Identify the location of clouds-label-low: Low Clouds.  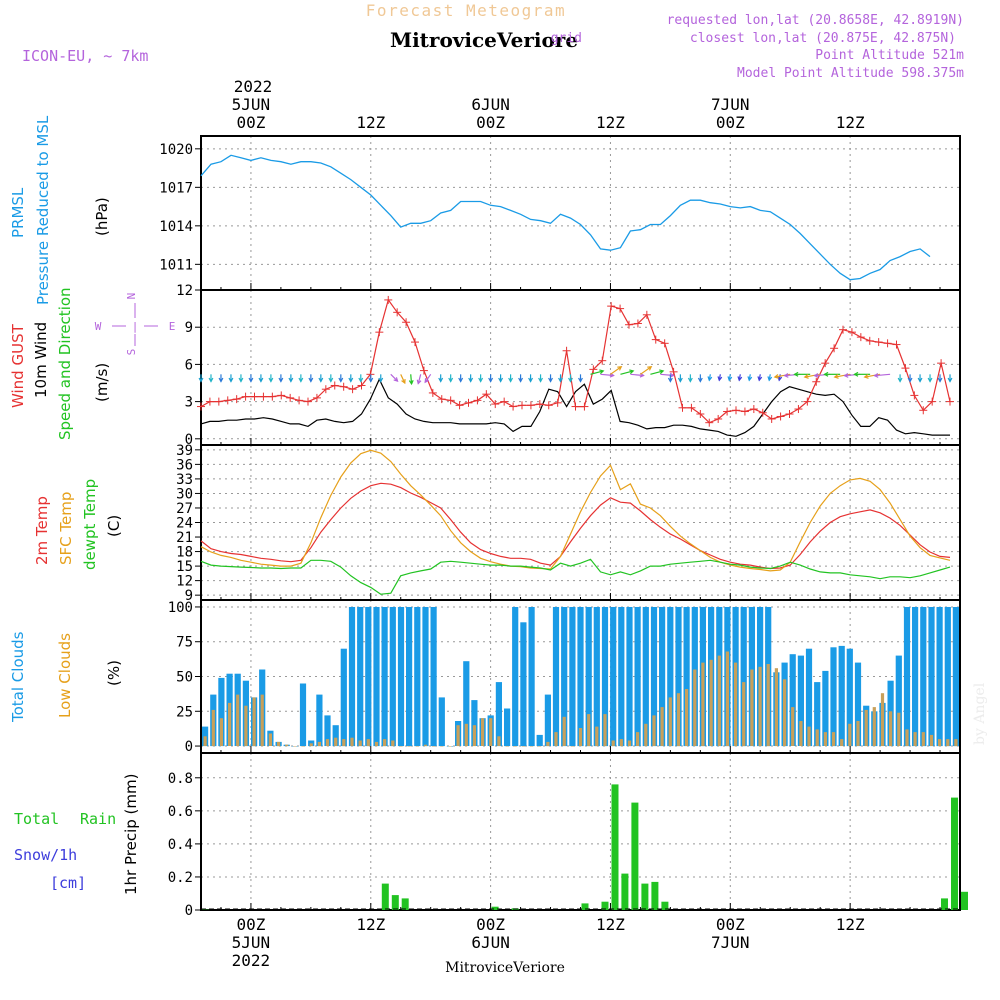
(65, 675).